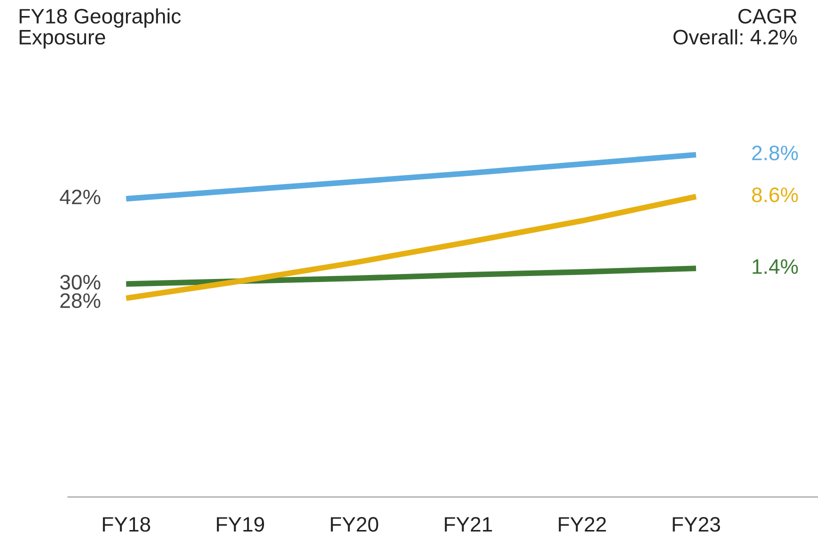 The width and height of the screenshot is (818, 555). What do you see at coordinates (80, 282) in the screenshot?
I see `data-label: 30%` at bounding box center [80, 282].